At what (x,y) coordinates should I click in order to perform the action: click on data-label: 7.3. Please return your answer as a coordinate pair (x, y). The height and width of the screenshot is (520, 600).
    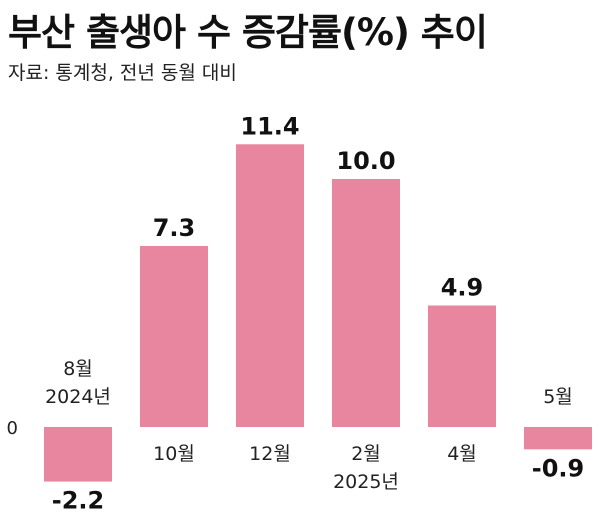
    Looking at the image, I should click on (174, 228).